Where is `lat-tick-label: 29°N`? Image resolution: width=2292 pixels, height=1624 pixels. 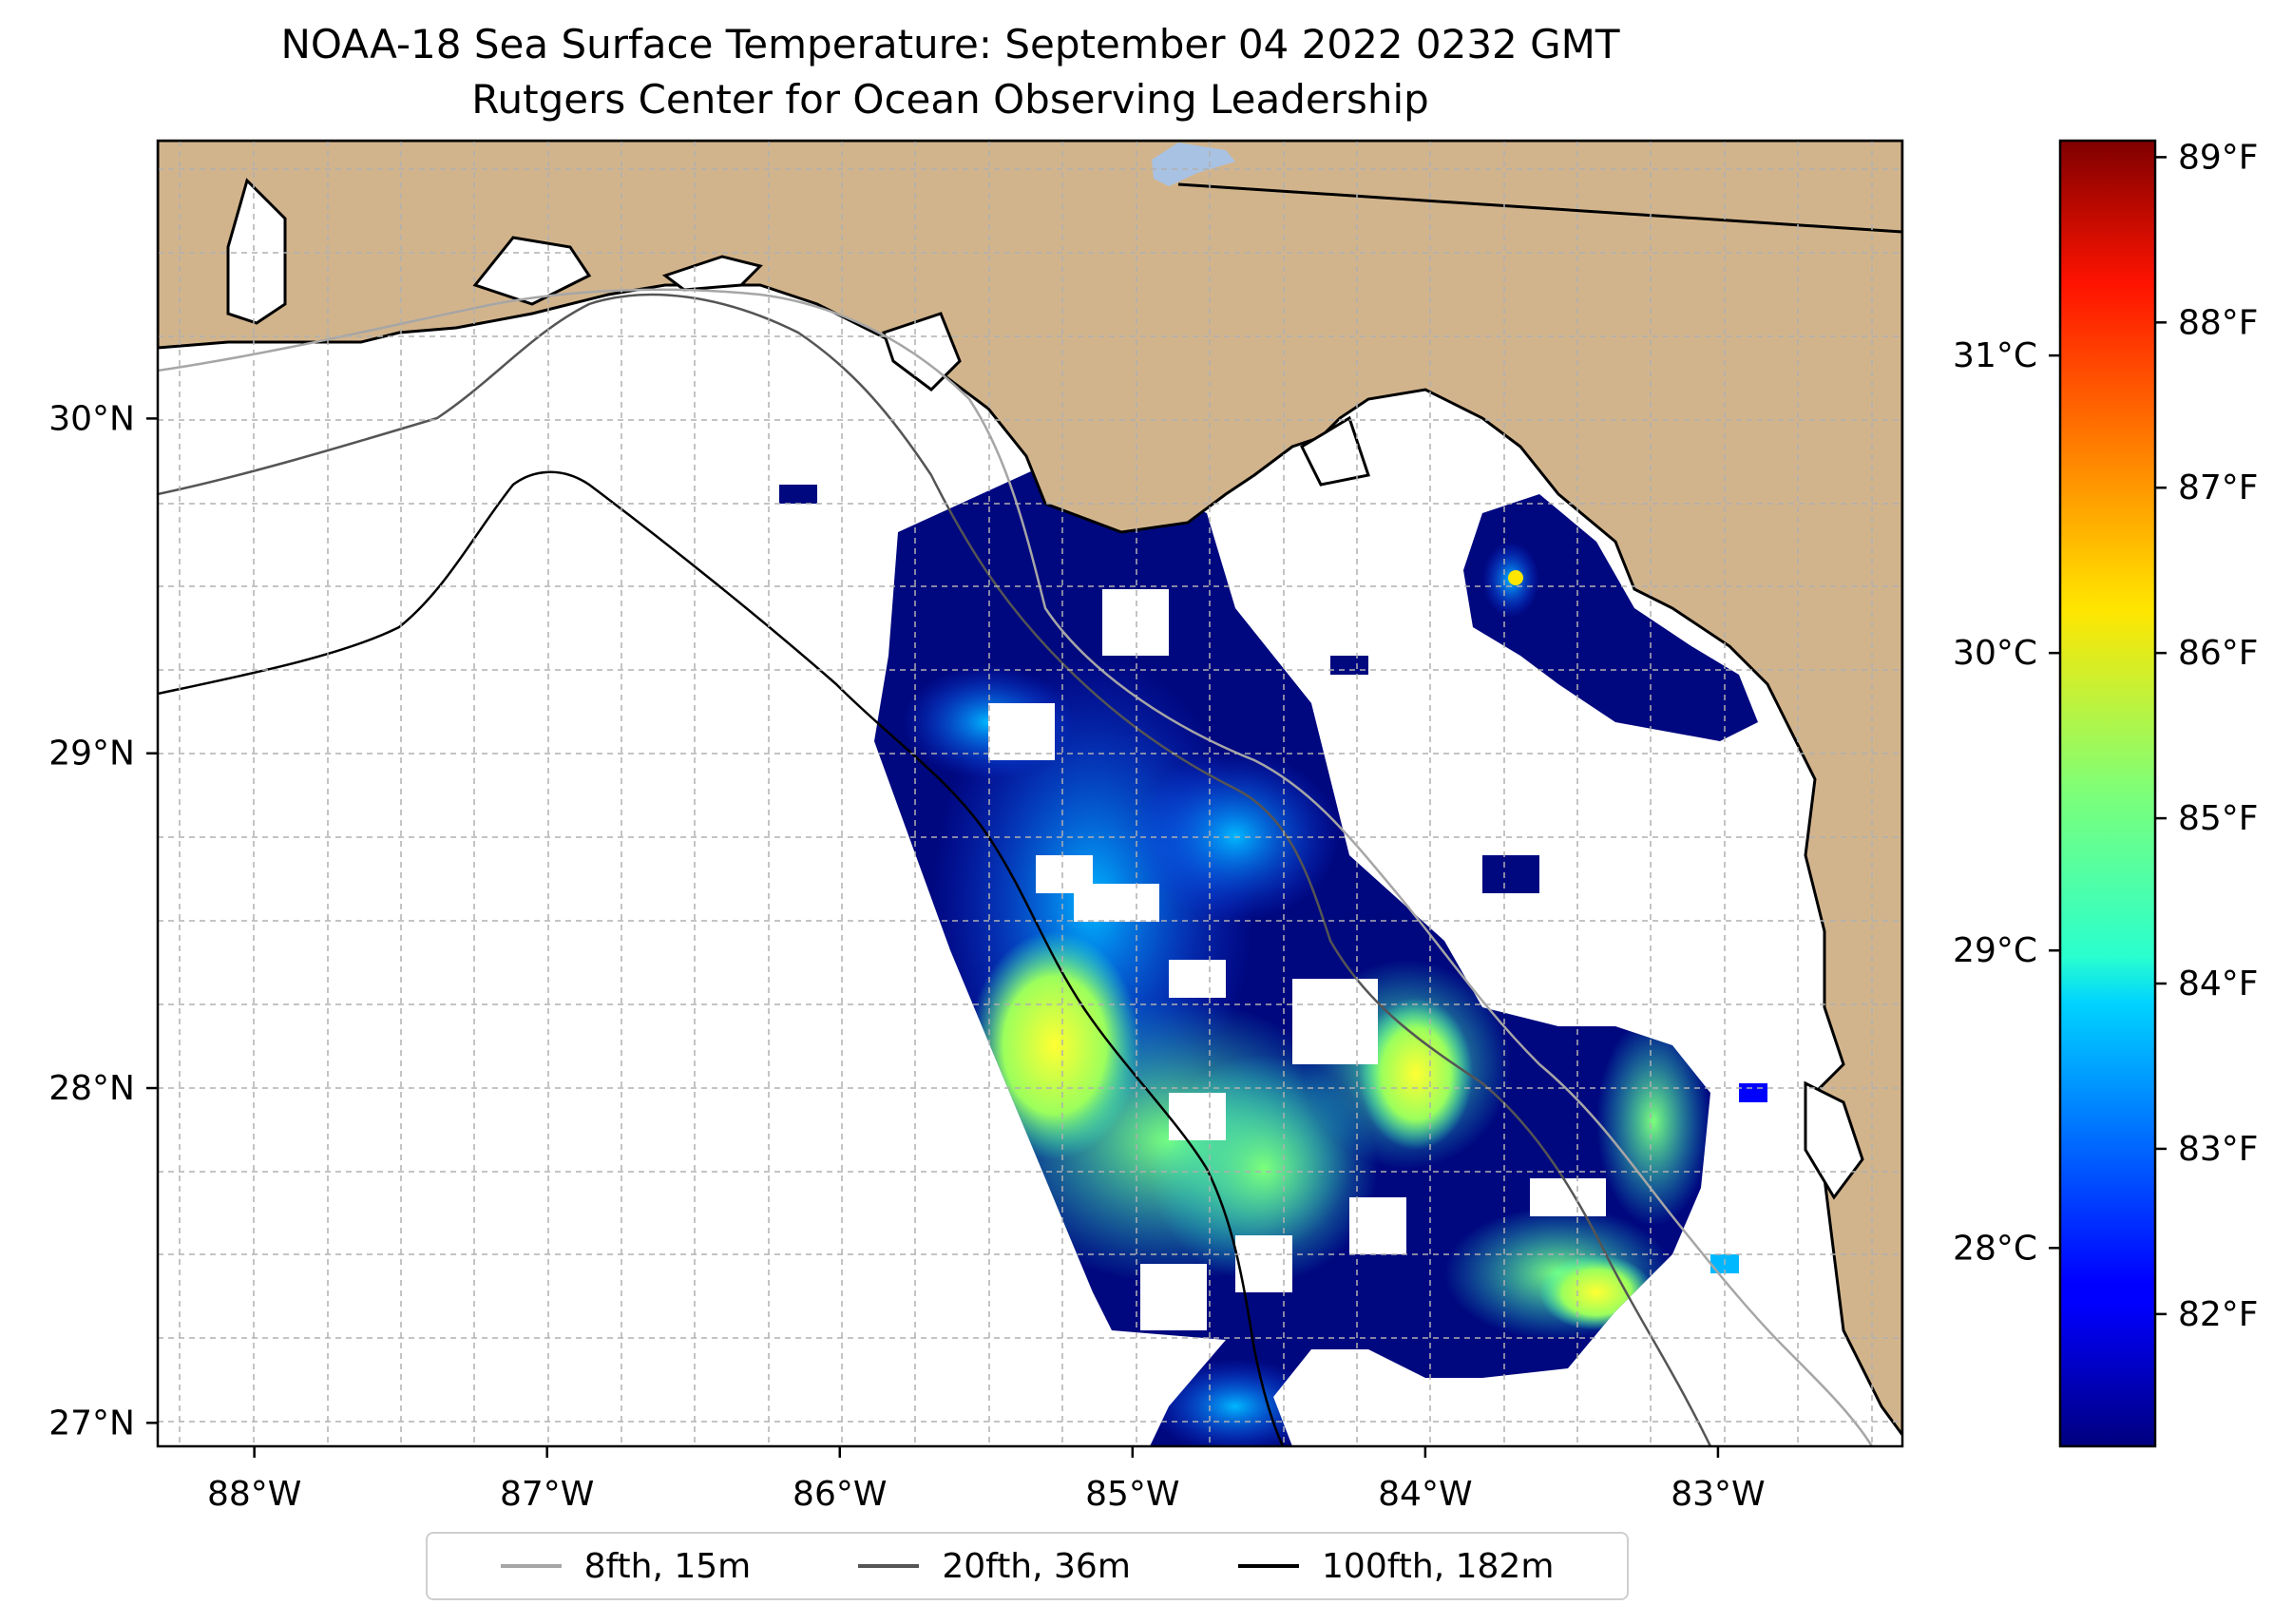
lat-tick-label: 29°N is located at coordinates (91, 754).